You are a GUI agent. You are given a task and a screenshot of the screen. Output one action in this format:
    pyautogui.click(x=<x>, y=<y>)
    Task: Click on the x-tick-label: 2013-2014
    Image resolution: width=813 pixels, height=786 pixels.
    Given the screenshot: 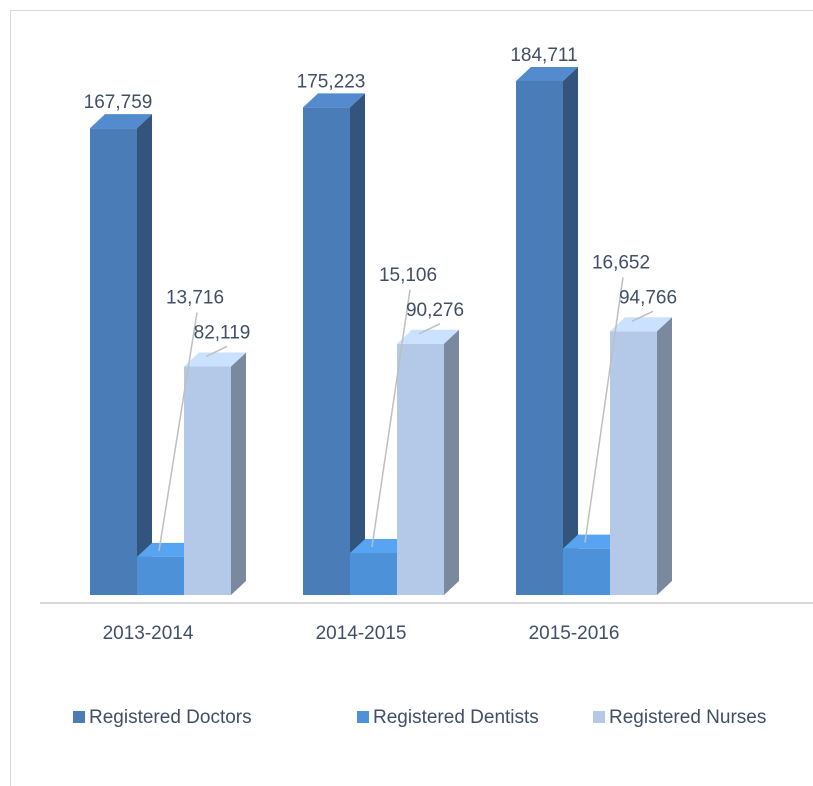 What is the action you would take?
    pyautogui.click(x=148, y=633)
    